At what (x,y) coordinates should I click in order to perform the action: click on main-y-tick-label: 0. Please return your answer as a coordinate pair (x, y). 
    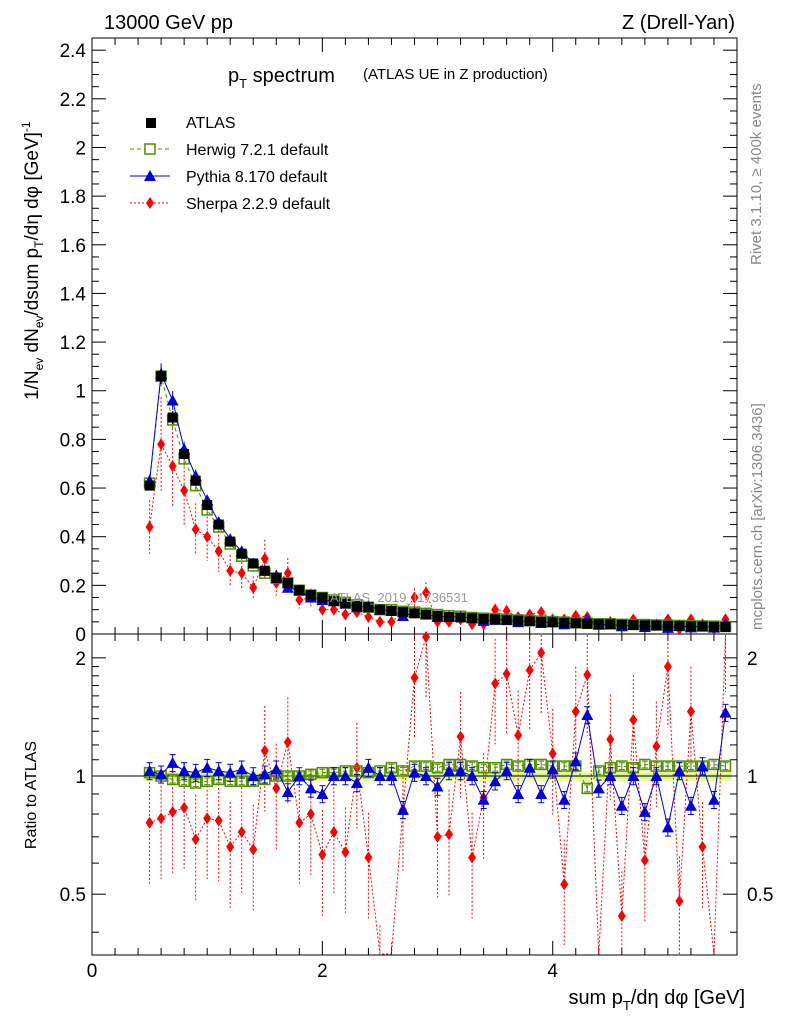
    Looking at the image, I should click on (80, 635).